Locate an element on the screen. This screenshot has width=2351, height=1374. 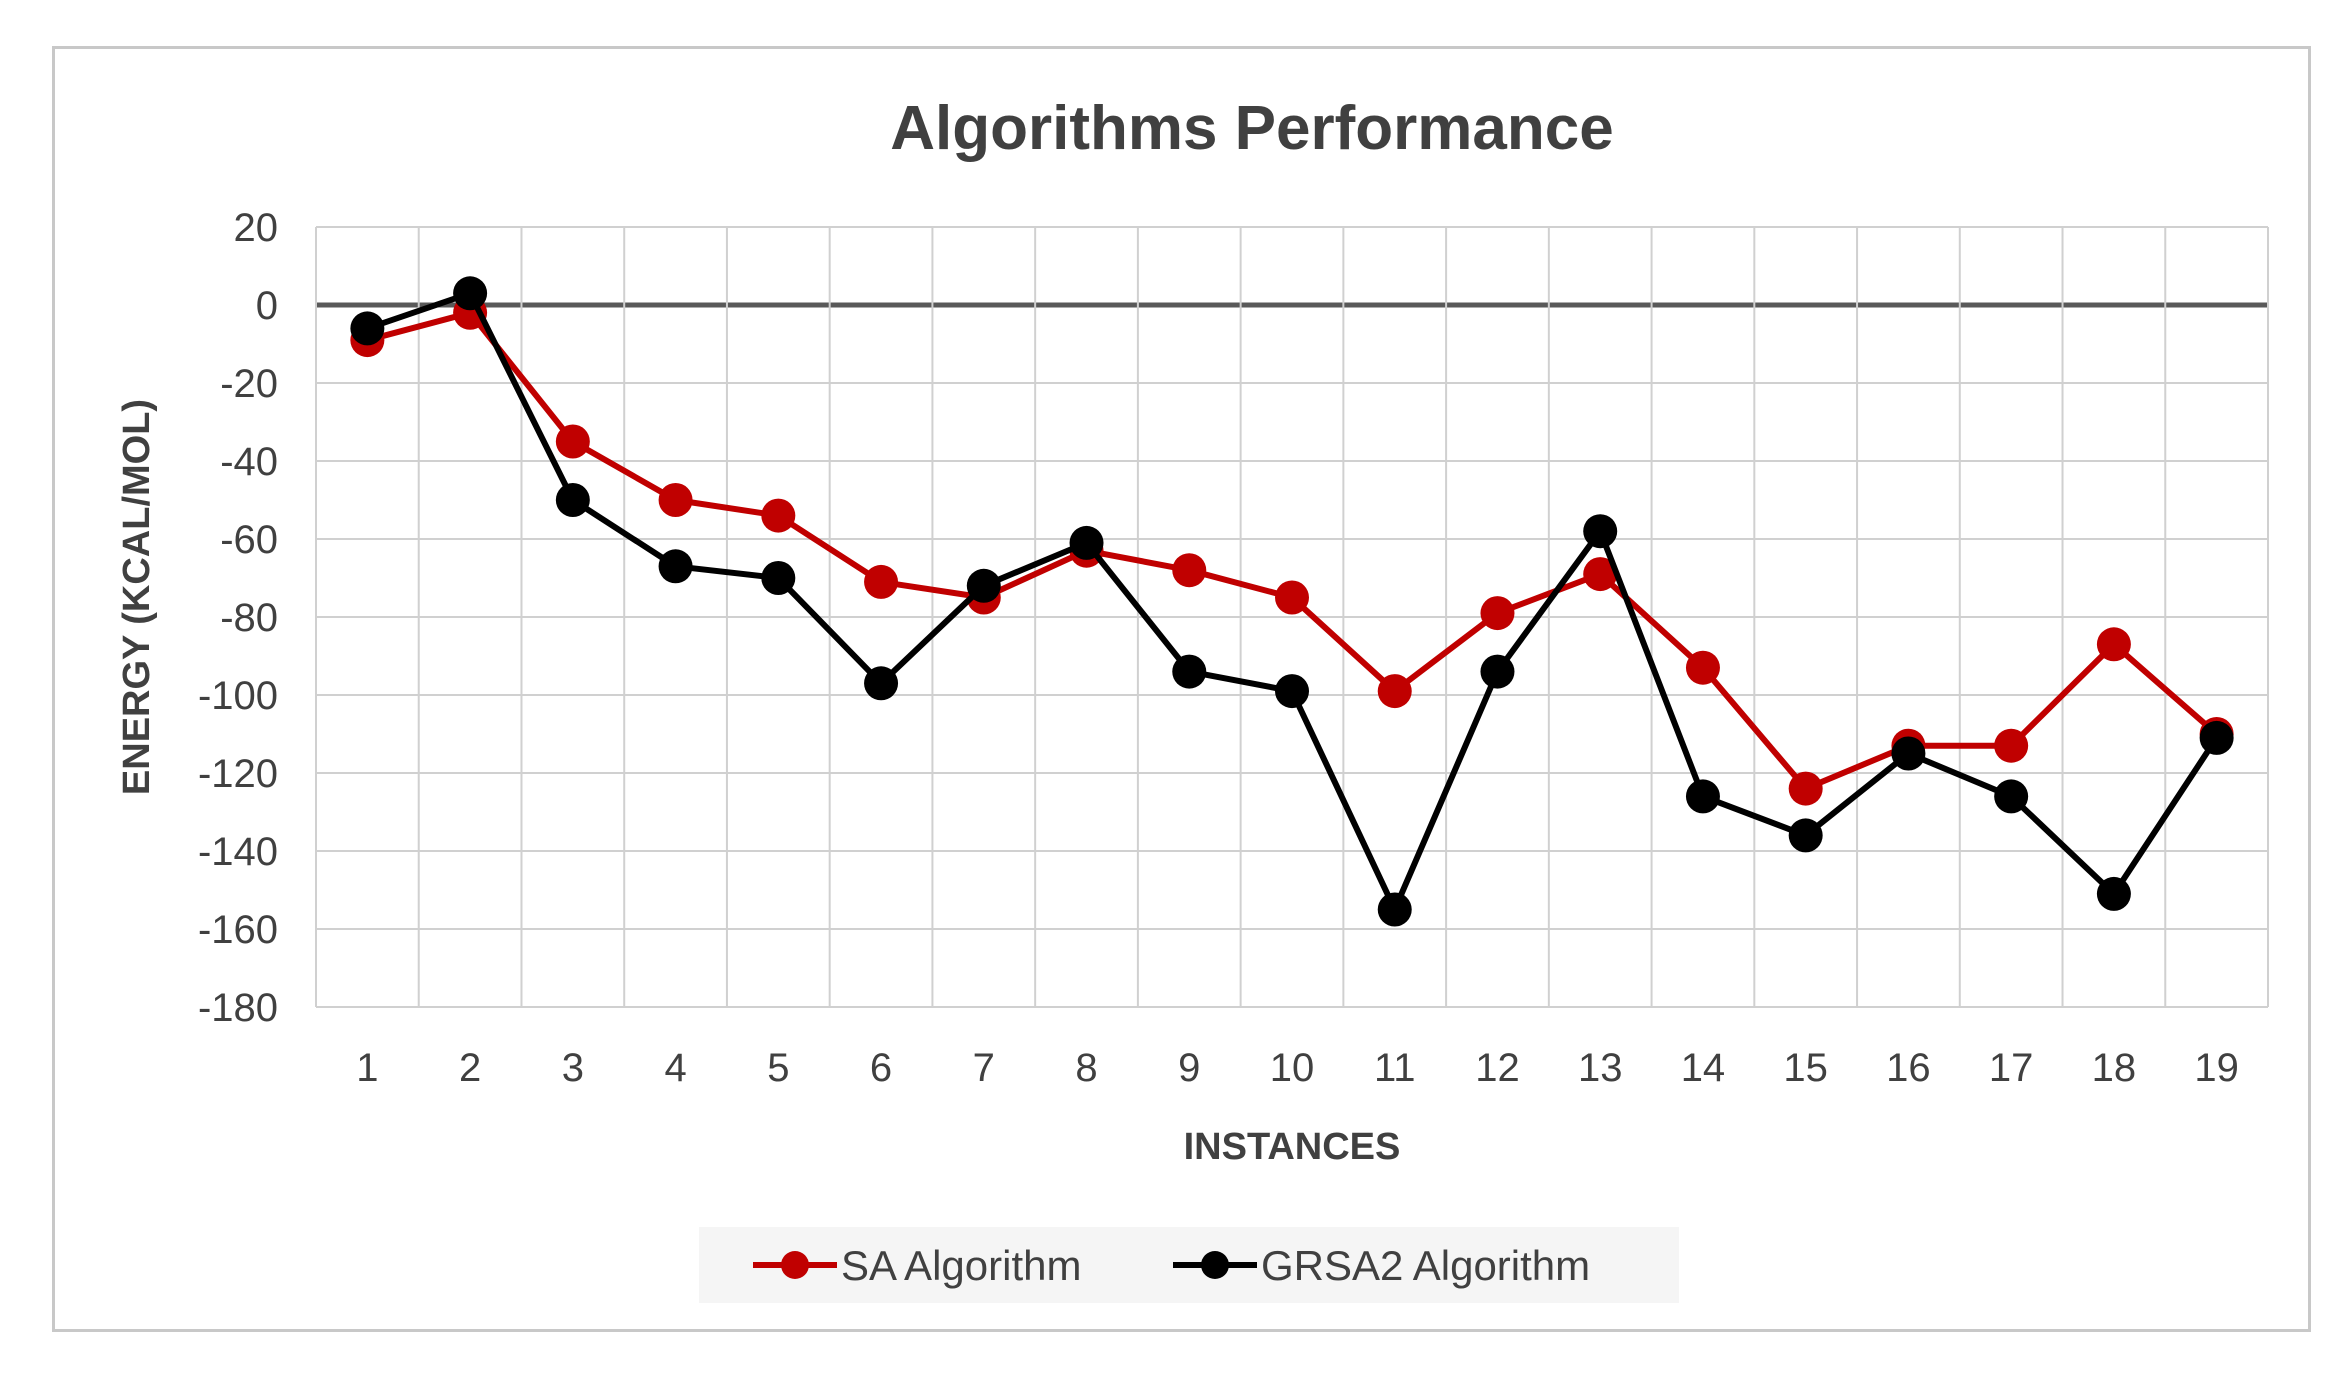
x-tick-label: 19 is located at coordinates (2216, 1068).